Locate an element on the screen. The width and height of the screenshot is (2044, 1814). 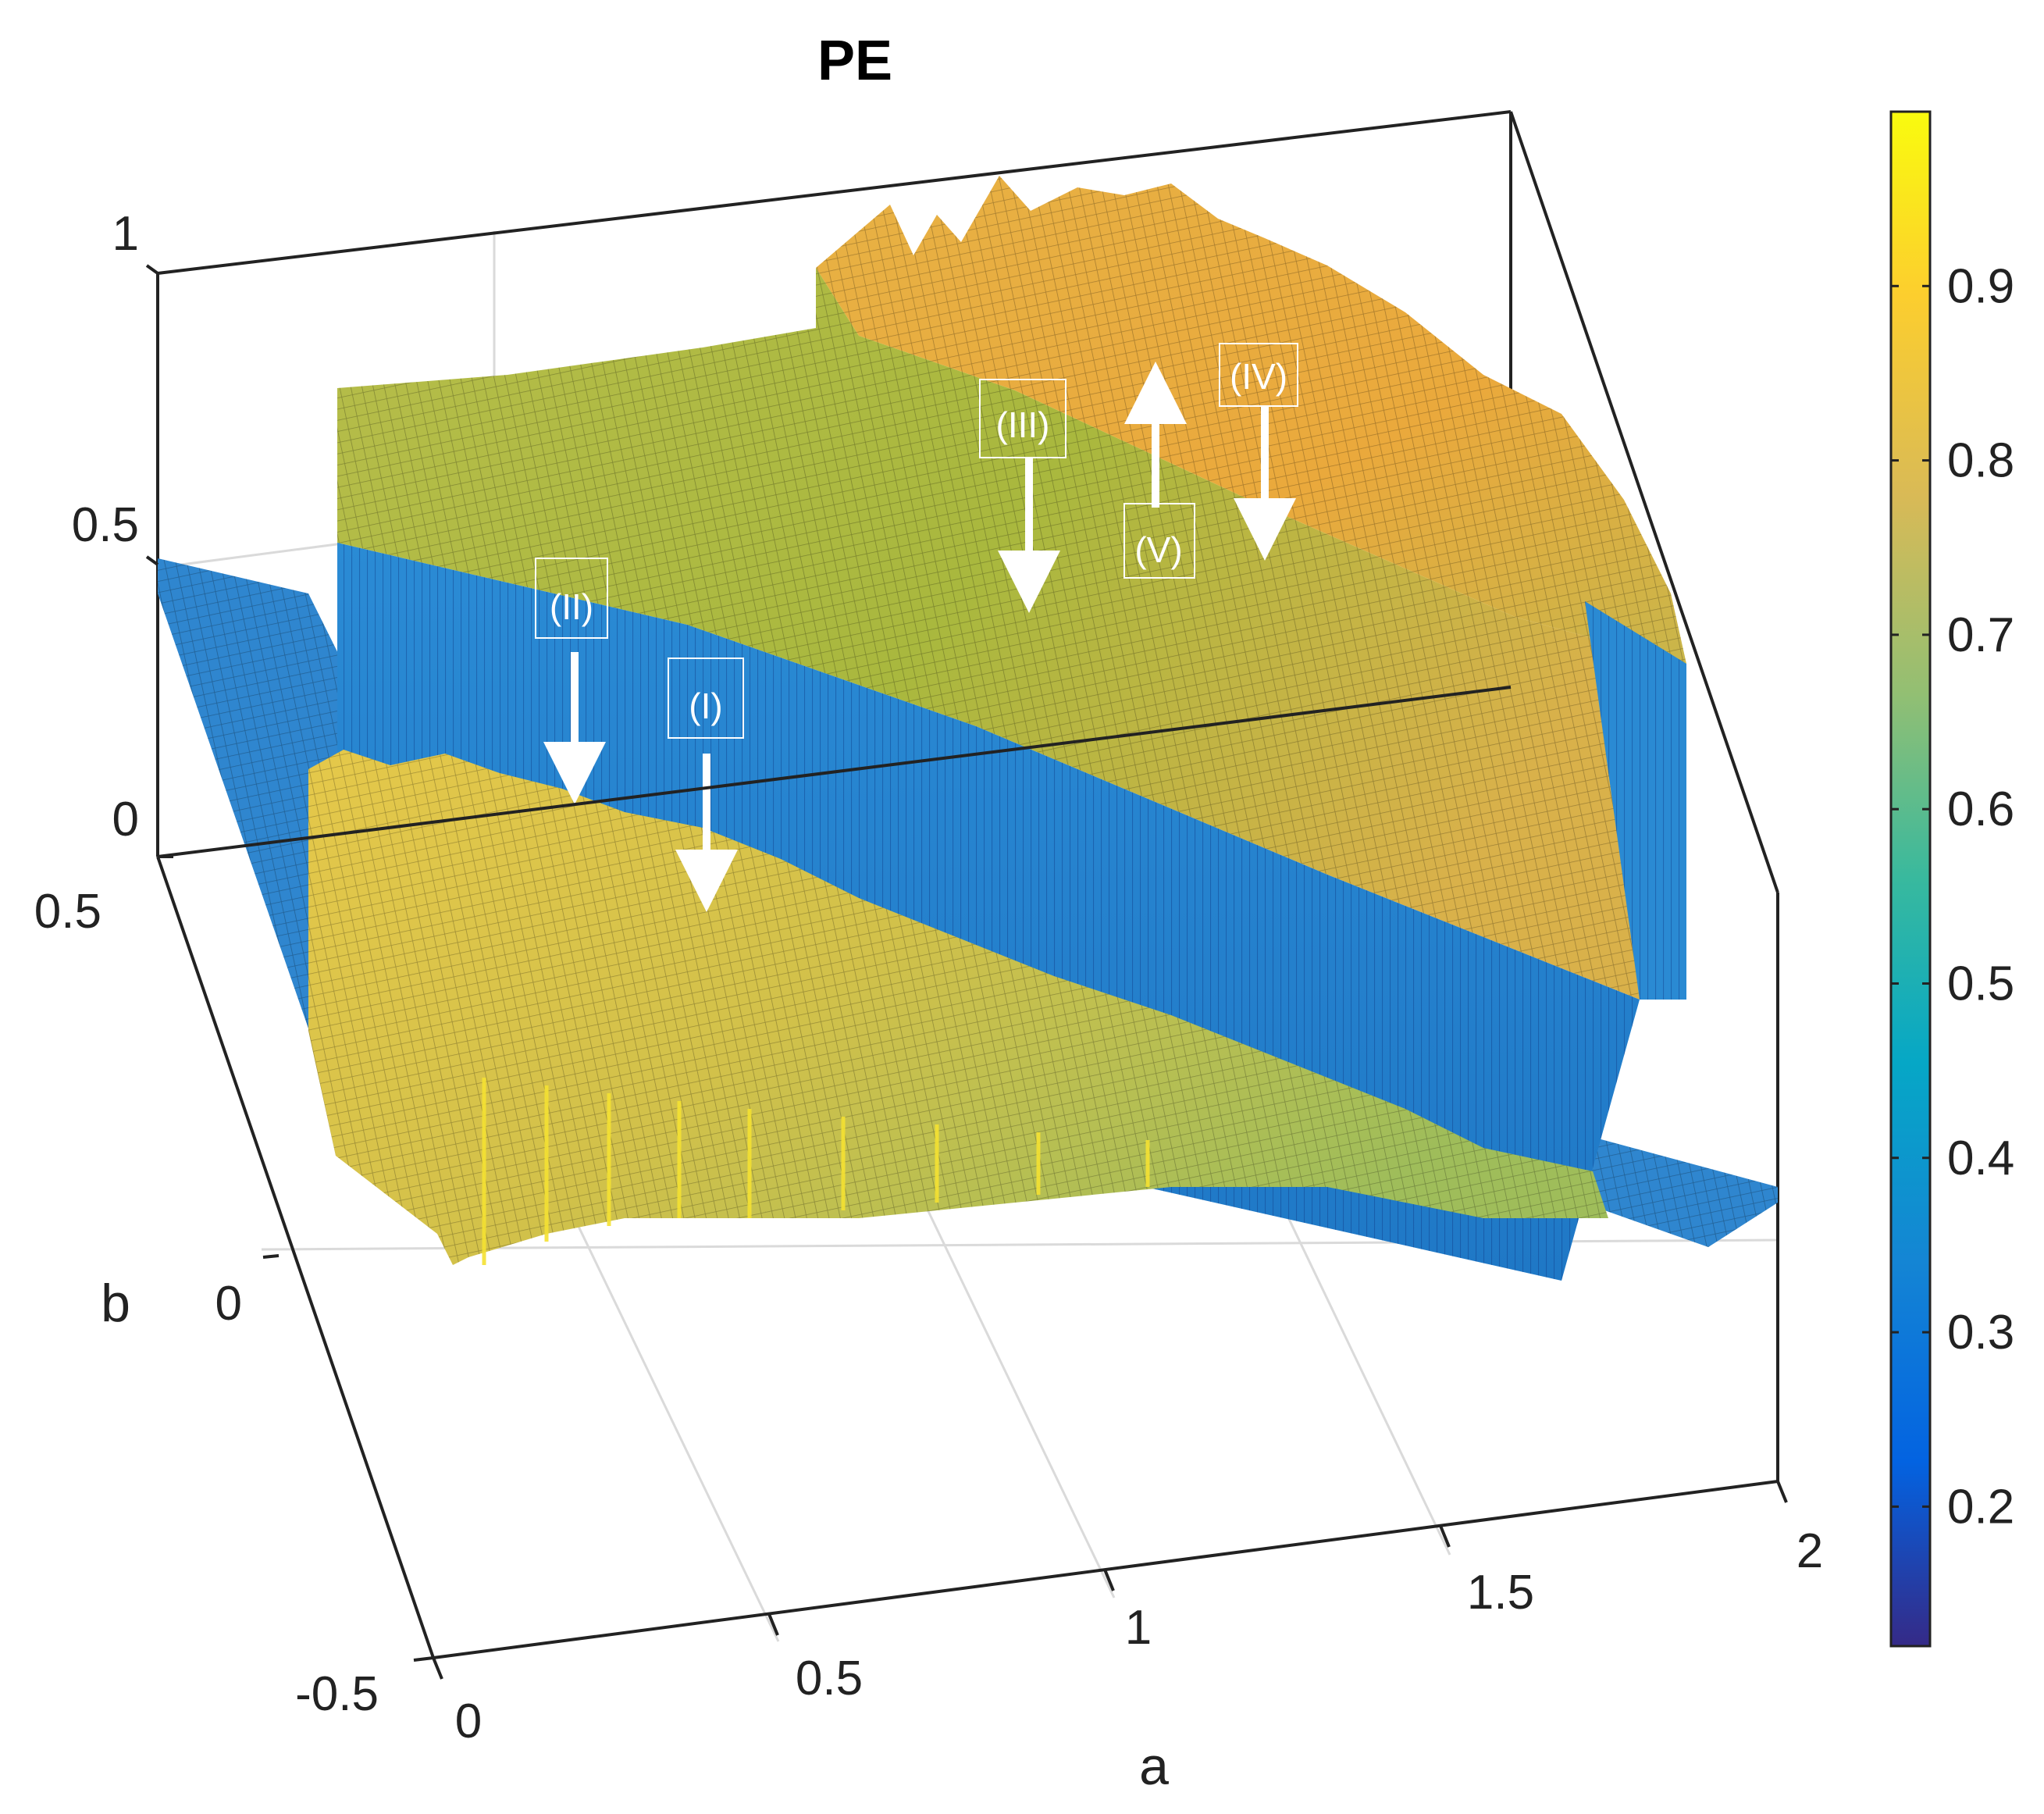
annotation-i: (I) is located at coordinates (705, 706).